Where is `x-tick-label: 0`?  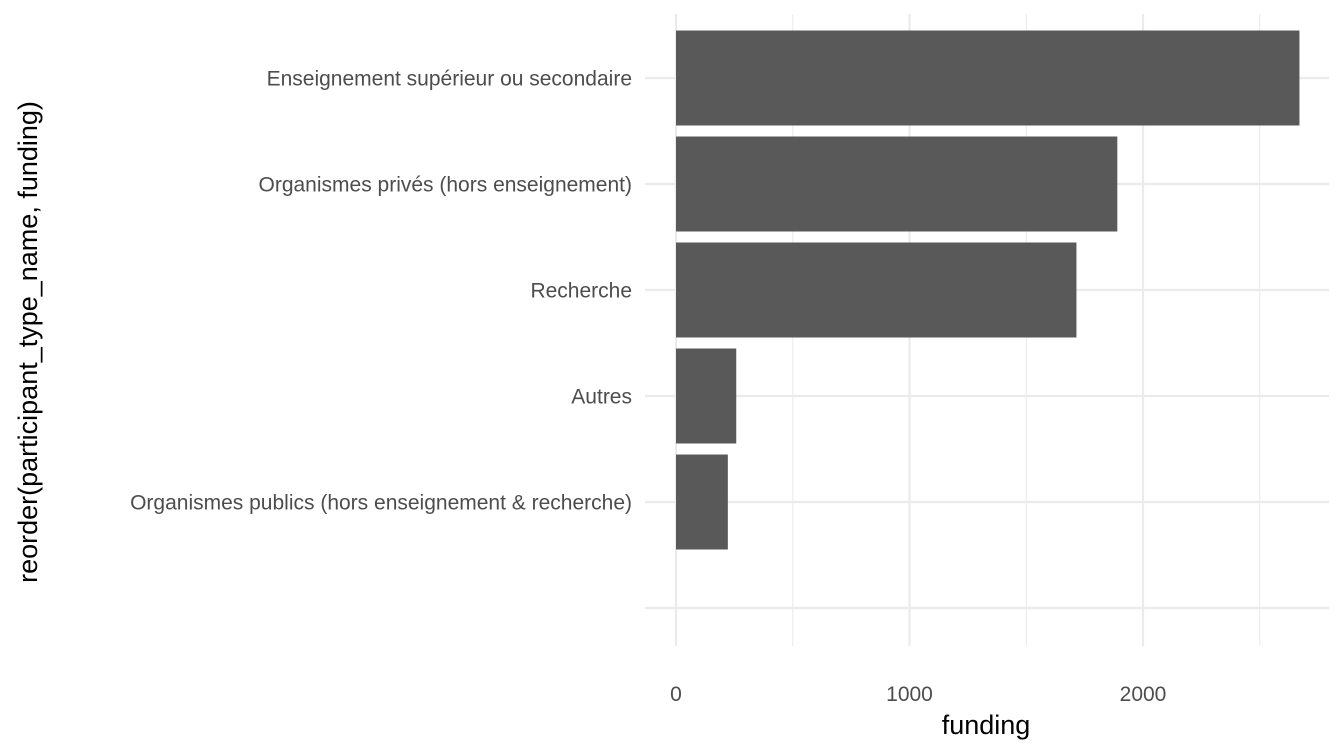 x-tick-label: 0 is located at coordinates (676, 694).